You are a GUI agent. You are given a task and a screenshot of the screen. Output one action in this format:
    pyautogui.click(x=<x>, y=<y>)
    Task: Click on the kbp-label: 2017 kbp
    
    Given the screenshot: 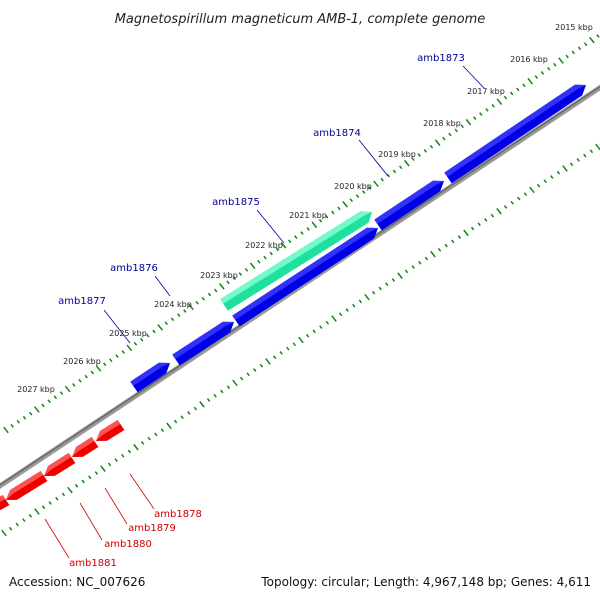 What is the action you would take?
    pyautogui.click(x=486, y=91)
    